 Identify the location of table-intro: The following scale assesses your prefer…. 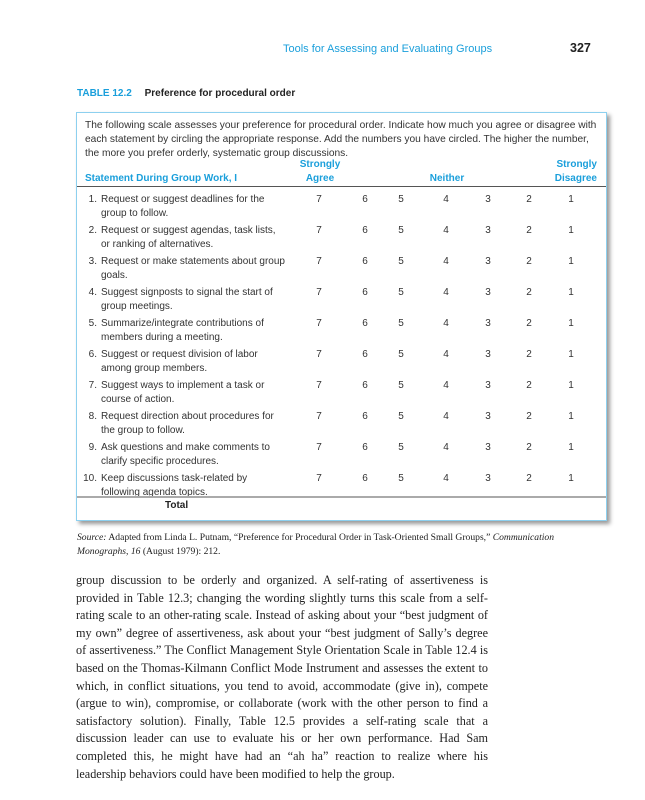
(341, 139).